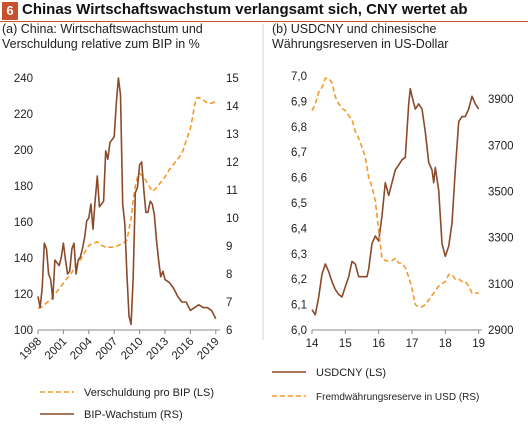 The height and width of the screenshot is (426, 528). What do you see at coordinates (23, 79) in the screenshot?
I see `panel-a-y-left-tick: 240` at bounding box center [23, 79].